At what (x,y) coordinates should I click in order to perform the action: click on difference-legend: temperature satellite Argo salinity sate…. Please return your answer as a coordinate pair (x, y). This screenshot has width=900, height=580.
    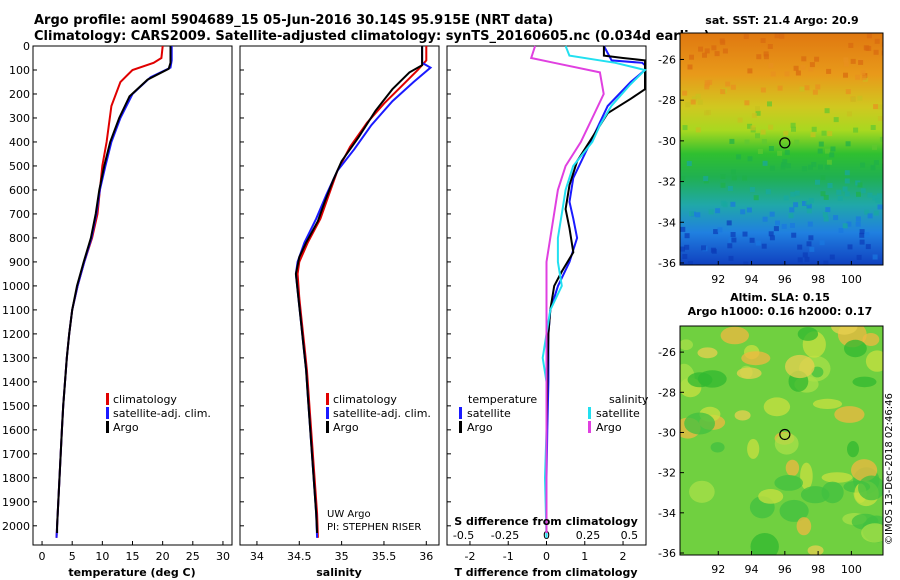
    Looking at the image, I should click on (554, 413).